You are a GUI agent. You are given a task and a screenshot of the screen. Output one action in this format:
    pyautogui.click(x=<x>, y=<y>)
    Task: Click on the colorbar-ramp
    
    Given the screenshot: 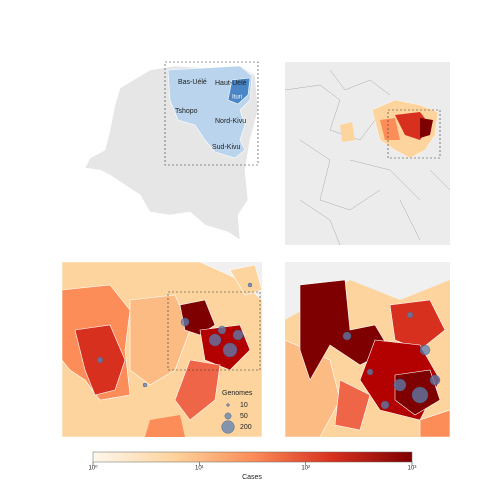 What is the action you would take?
    pyautogui.click(x=252, y=457)
    